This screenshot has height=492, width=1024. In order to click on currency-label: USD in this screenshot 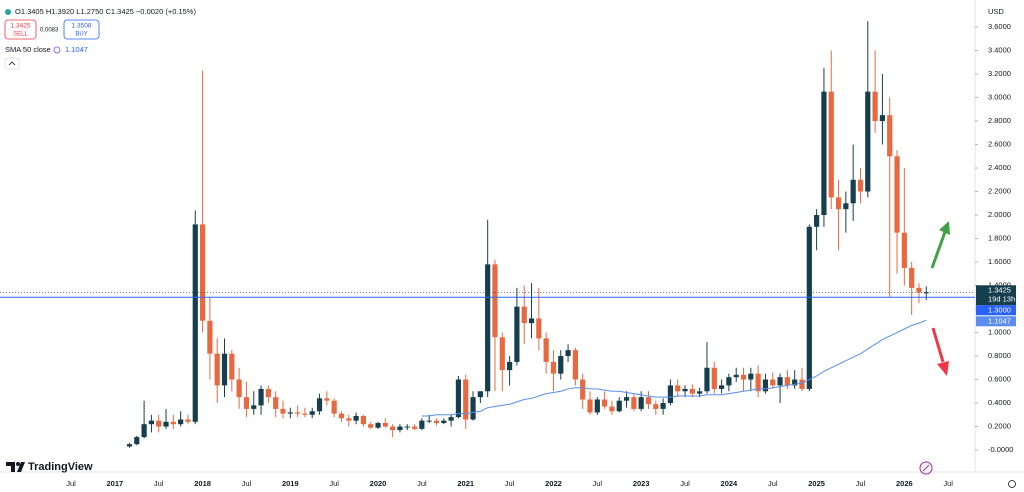, I will do `click(996, 11)`.